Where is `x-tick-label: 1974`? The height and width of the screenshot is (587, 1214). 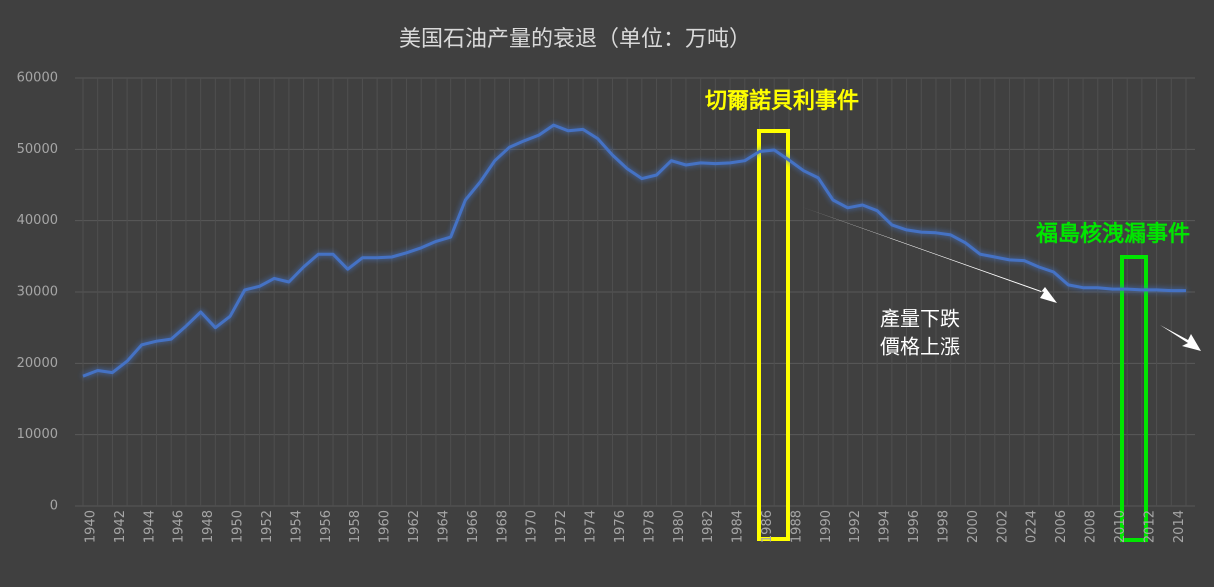
x-tick-label: 1974 is located at coordinates (591, 526).